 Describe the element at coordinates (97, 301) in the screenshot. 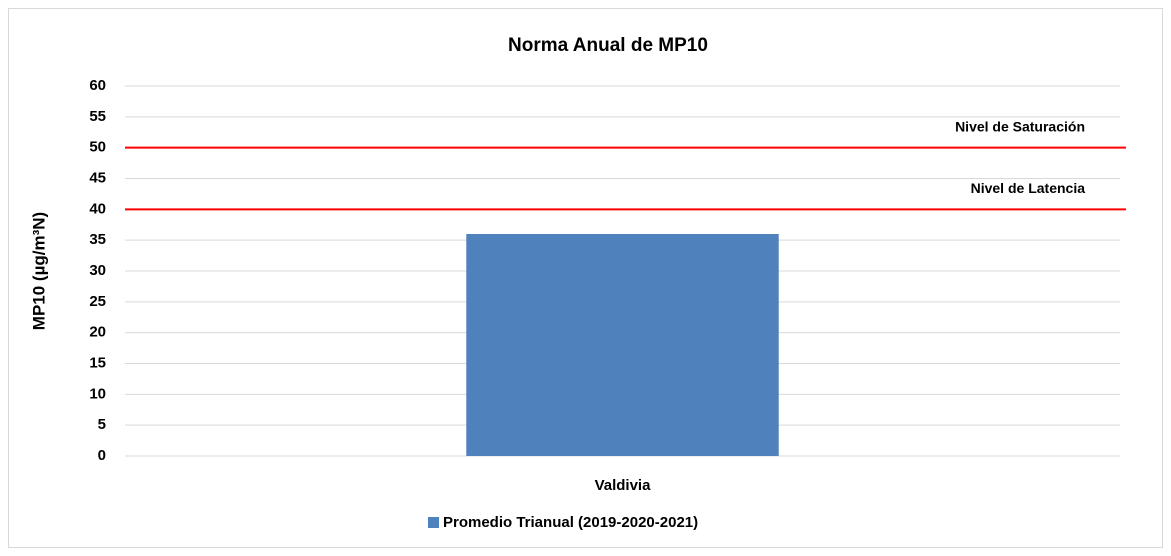

I see `y-tick-label: 25` at that location.